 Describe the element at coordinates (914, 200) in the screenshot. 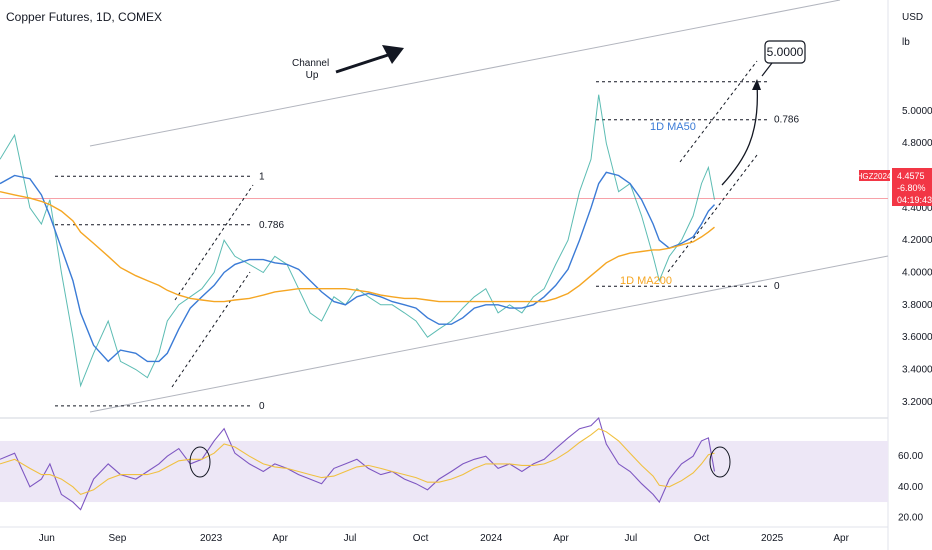

I see `price-tag-countdown: 04:19:43` at that location.